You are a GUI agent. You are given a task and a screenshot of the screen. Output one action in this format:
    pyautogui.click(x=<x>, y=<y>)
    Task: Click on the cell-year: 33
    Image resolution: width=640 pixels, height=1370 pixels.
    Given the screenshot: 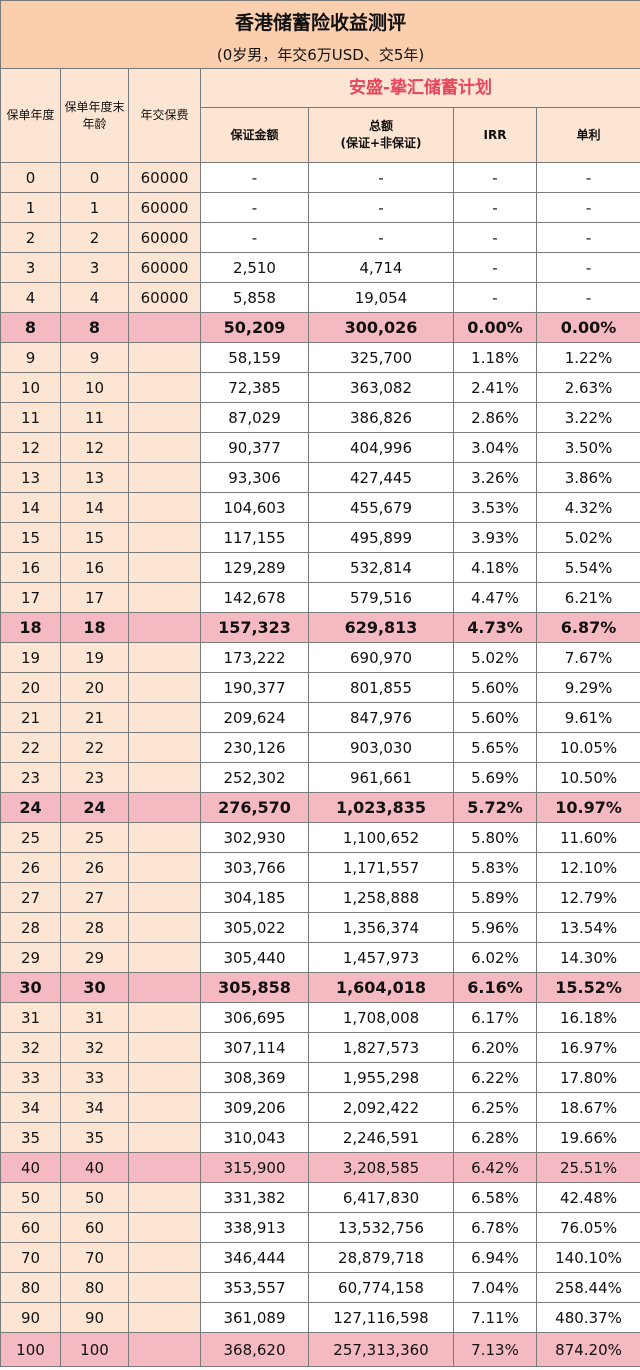 What is the action you would take?
    pyautogui.click(x=30, y=1077)
    